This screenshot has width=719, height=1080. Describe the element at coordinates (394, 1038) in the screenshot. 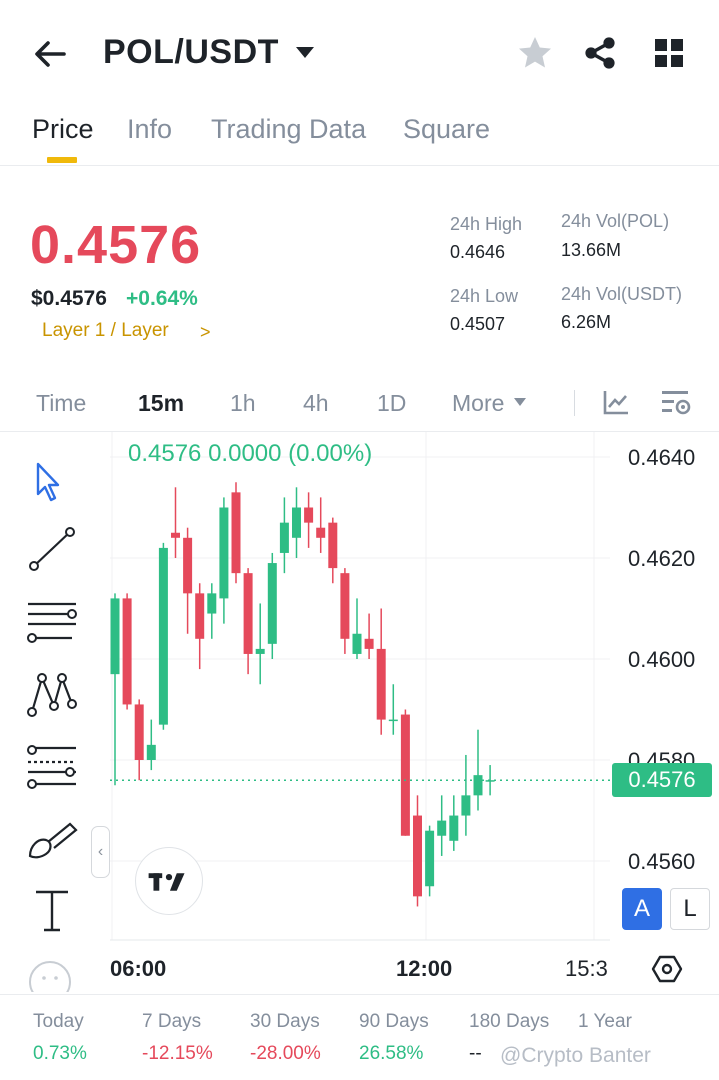

I see `performance-item: 90 Days 26.58%` at that location.